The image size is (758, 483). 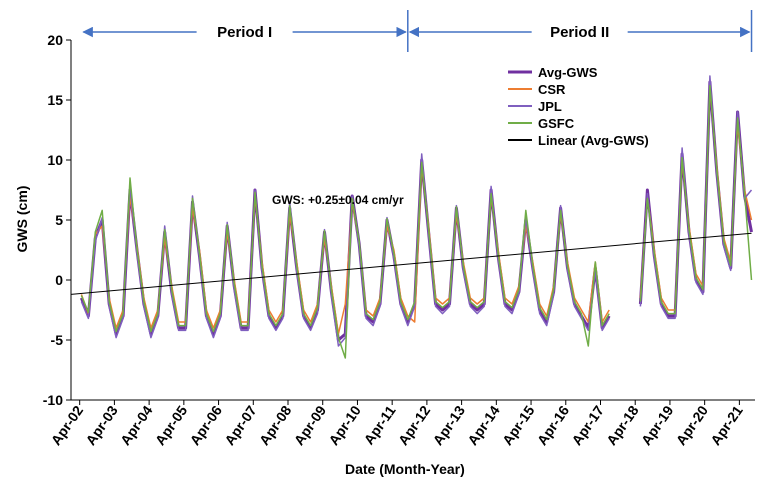 I want to click on x-tick-label: Apr-08, so click(x=275, y=425).